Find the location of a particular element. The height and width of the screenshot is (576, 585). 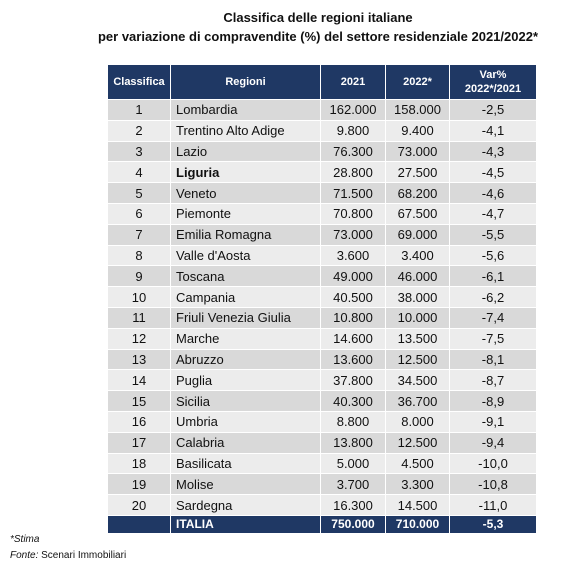

cell: -10,0 is located at coordinates (493, 463).